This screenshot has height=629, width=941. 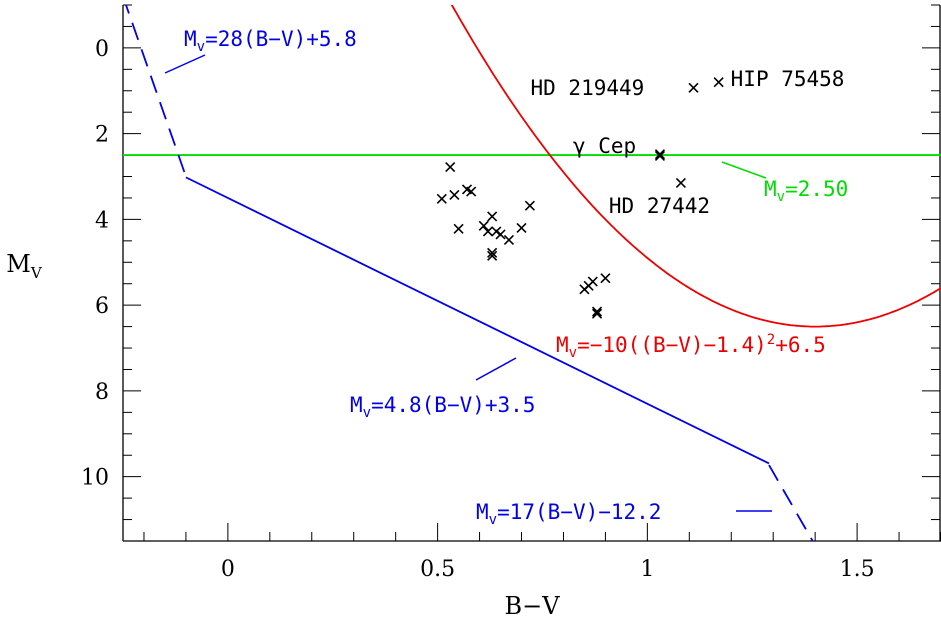 I want to click on y-tick-label: 10, so click(x=95, y=478).